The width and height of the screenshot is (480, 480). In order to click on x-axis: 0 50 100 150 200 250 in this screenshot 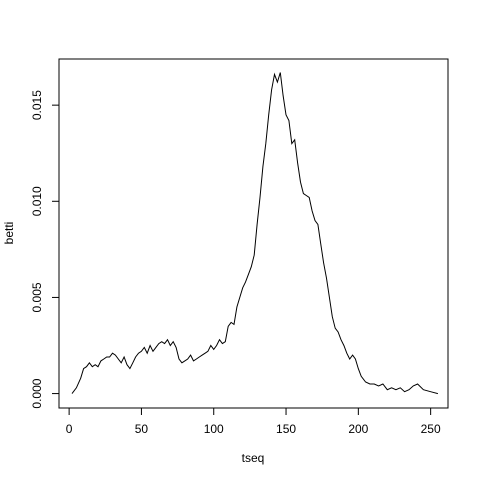, I will do `click(253, 421)`.